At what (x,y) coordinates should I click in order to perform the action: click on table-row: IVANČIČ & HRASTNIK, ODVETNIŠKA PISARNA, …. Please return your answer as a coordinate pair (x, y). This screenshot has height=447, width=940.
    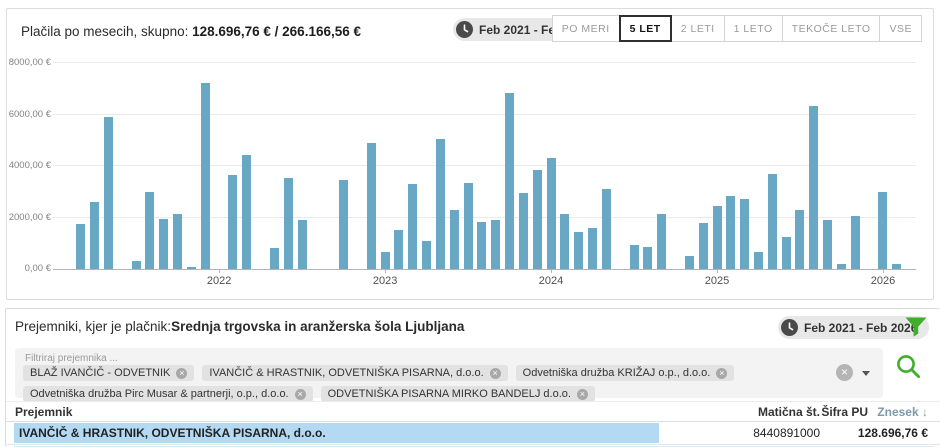
    Looking at the image, I should click on (473, 433).